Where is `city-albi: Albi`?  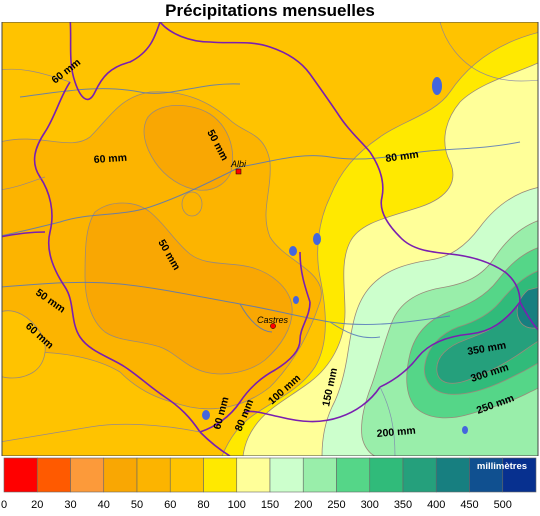 city-albi: Albi is located at coordinates (238, 167).